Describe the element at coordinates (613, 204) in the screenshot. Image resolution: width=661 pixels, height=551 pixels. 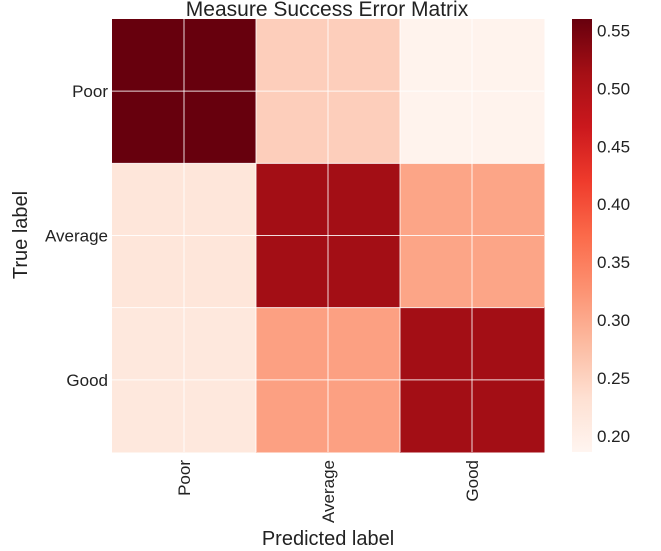
I see `colorbar-tick-label: 0.40` at that location.